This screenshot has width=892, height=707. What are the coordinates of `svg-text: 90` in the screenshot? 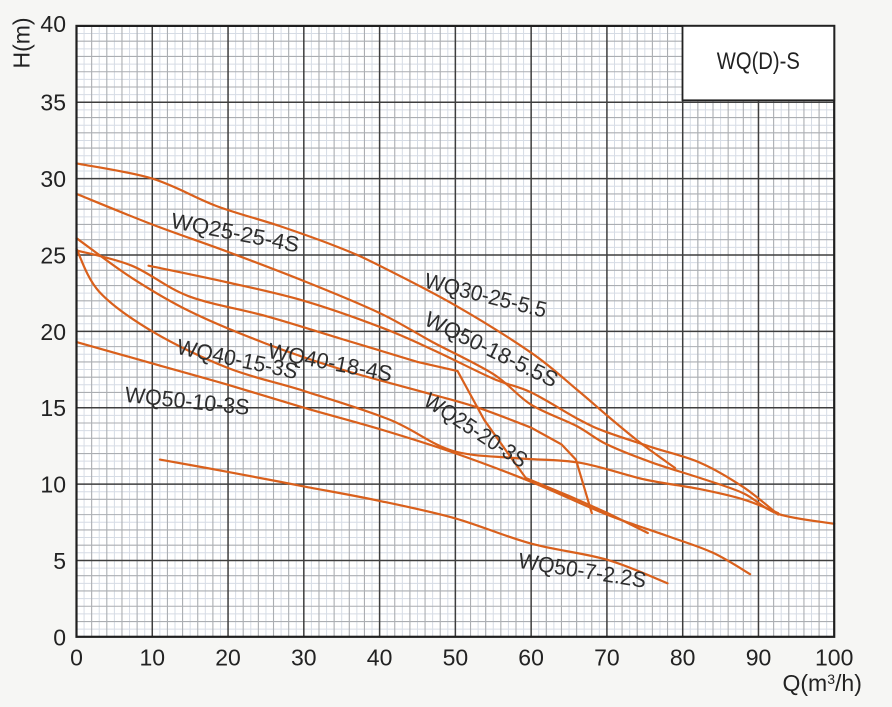 It's located at (759, 658).